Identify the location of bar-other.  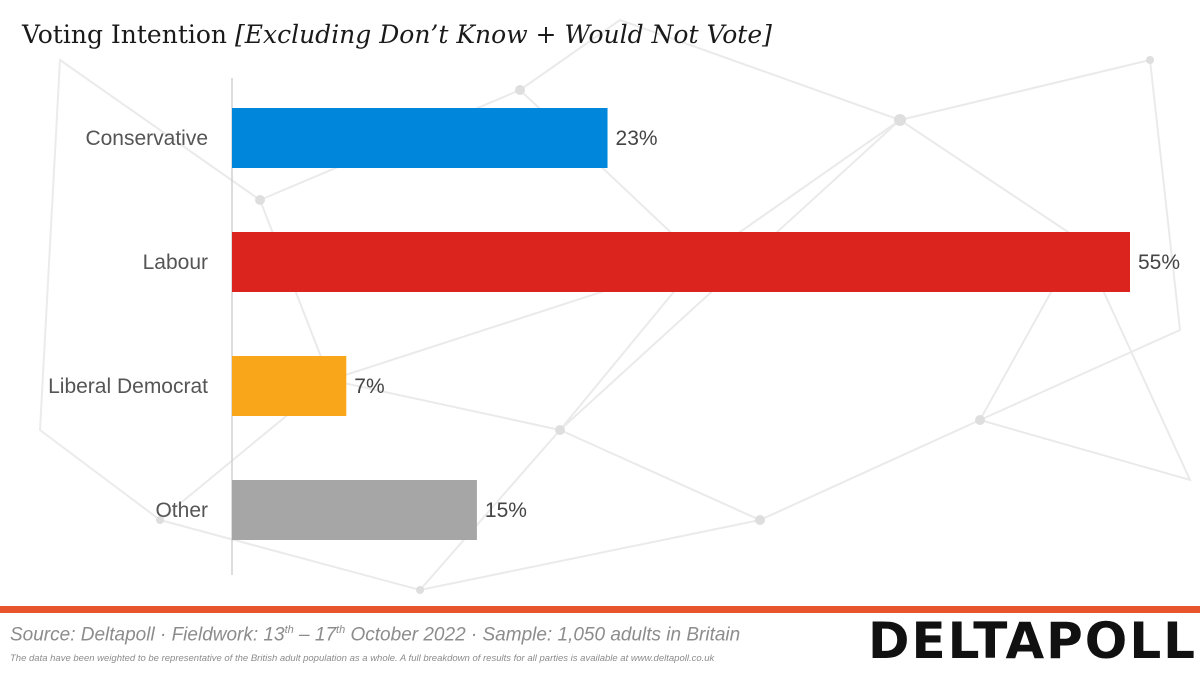
(354, 510).